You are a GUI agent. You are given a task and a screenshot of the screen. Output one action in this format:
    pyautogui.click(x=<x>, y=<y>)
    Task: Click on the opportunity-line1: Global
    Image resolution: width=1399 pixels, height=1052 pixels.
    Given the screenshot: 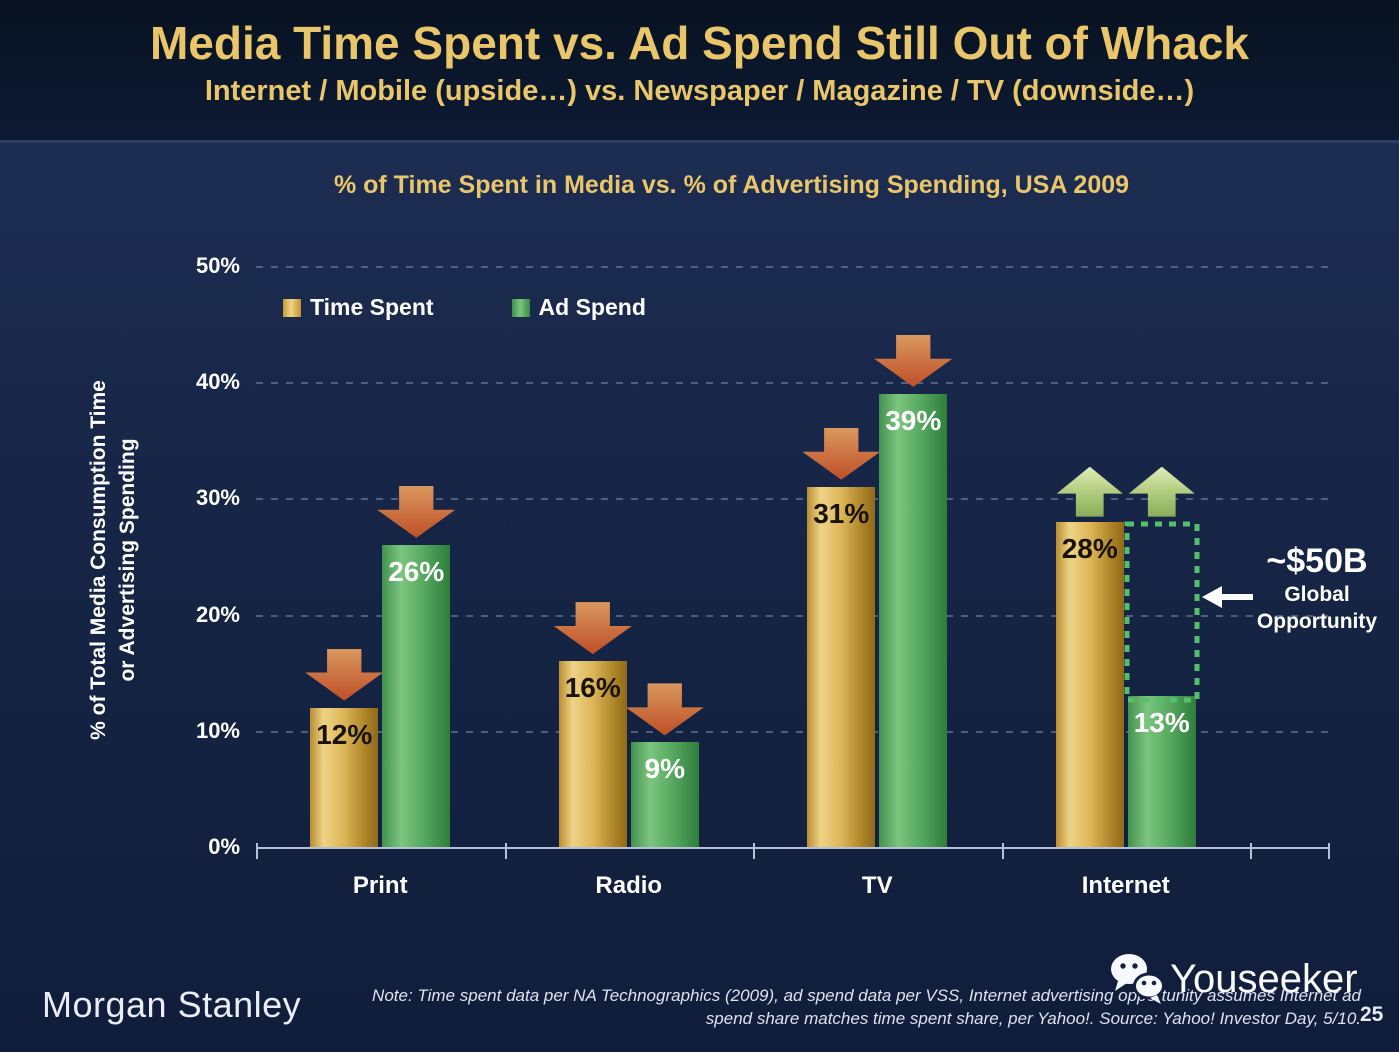 What is the action you would take?
    pyautogui.click(x=1317, y=594)
    